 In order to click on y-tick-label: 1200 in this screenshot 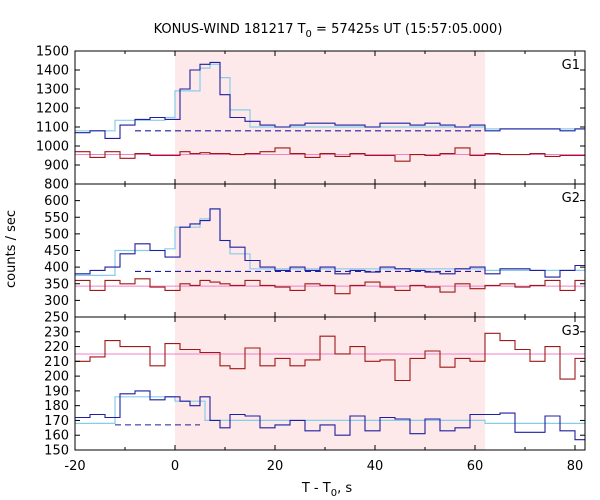, I will do `click(52, 109)`.